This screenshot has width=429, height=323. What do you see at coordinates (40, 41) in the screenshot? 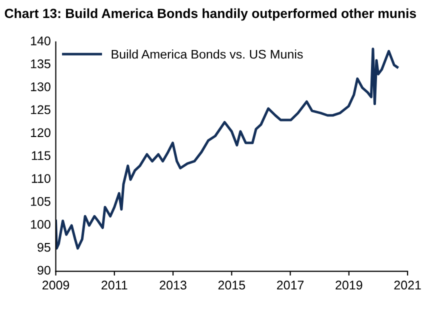
I see `y-tick-label: 140` at bounding box center [40, 41].